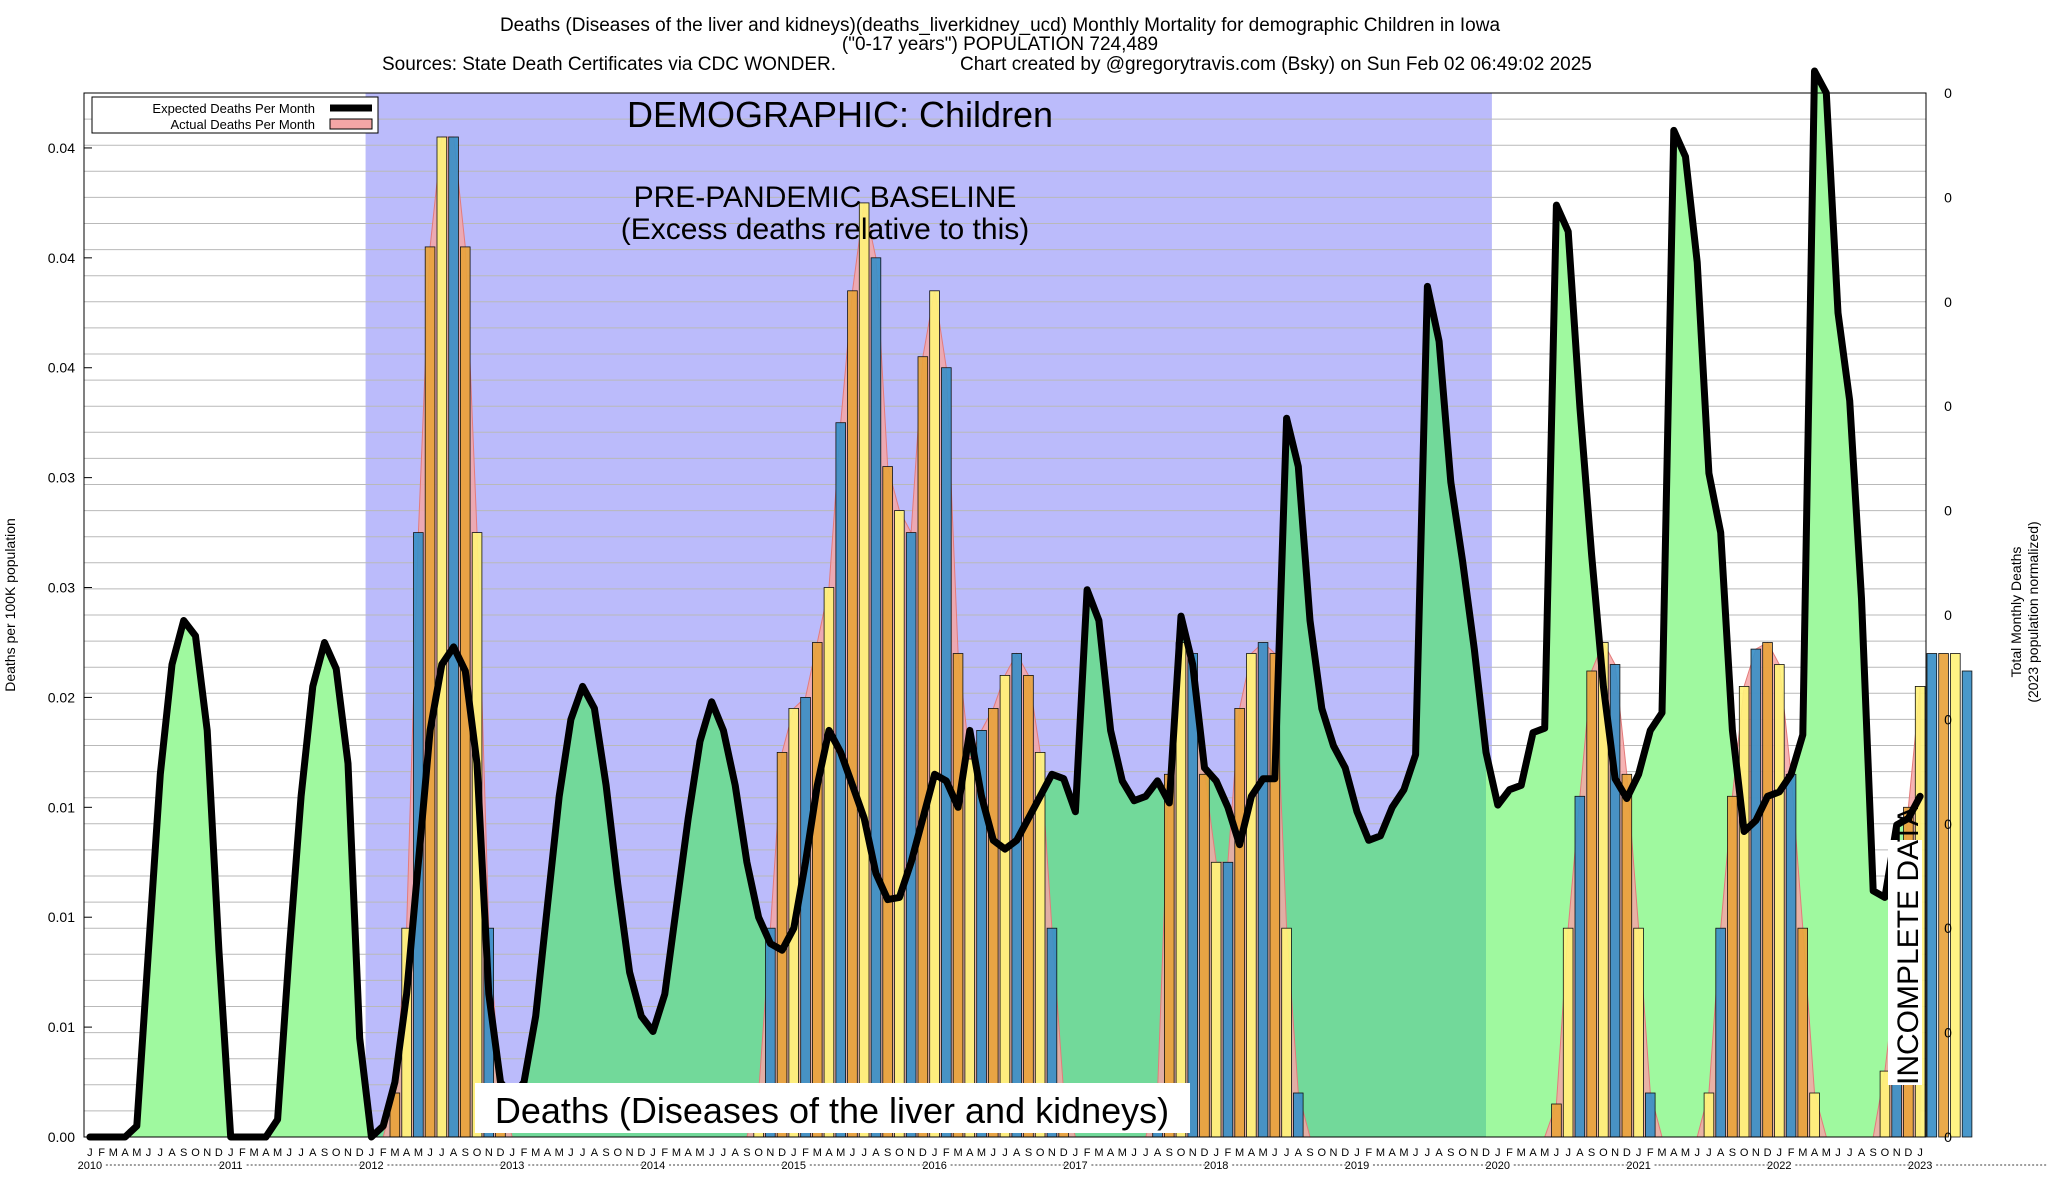 This screenshot has height=1200, width=2048. Describe the element at coordinates (2033, 611) in the screenshot. I see `right-axis-sublabel: (2023 population normalized)` at that location.